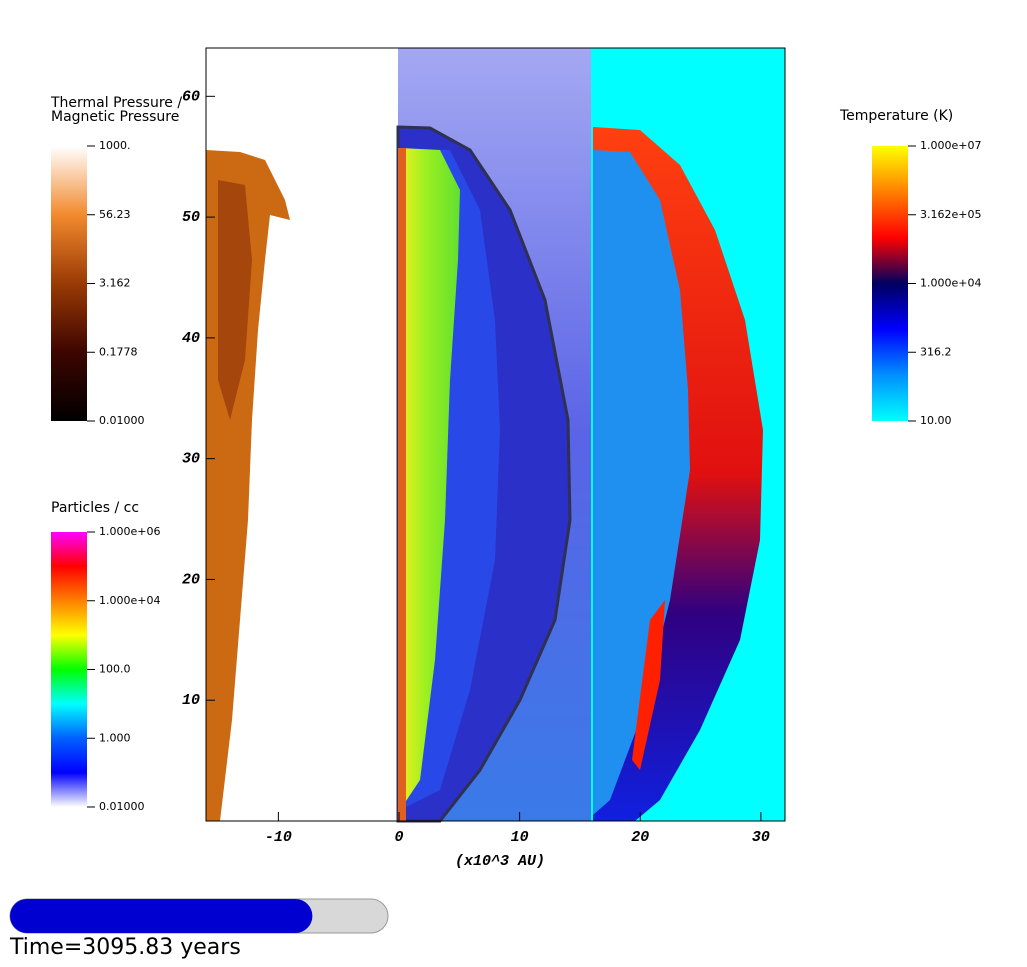 This screenshot has height=967, width=1027. What do you see at coordinates (115, 283) in the screenshot?
I see `colorbar-tick-label: 3.162` at bounding box center [115, 283].